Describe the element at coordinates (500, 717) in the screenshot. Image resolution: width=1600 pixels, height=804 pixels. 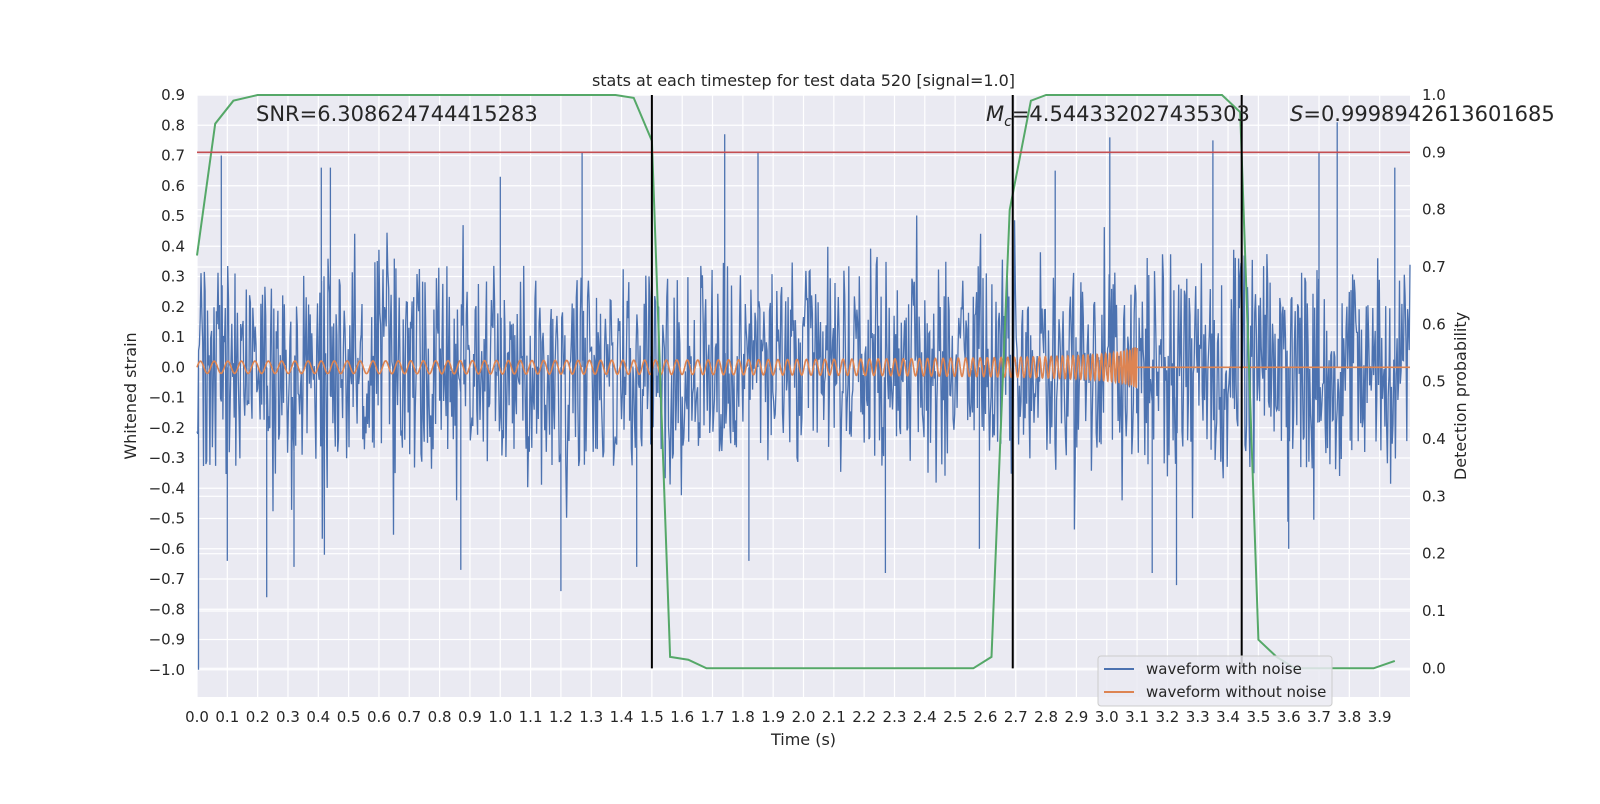
I see `x-tick-label: 1.0` at that location.